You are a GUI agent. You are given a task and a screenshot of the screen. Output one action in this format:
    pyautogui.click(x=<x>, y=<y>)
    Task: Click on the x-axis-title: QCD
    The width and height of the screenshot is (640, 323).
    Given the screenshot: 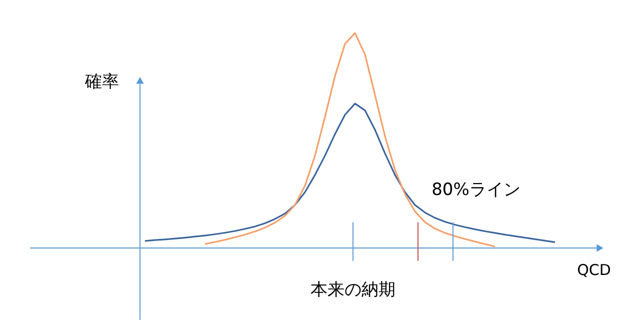 What is the action you would take?
    pyautogui.click(x=594, y=270)
    